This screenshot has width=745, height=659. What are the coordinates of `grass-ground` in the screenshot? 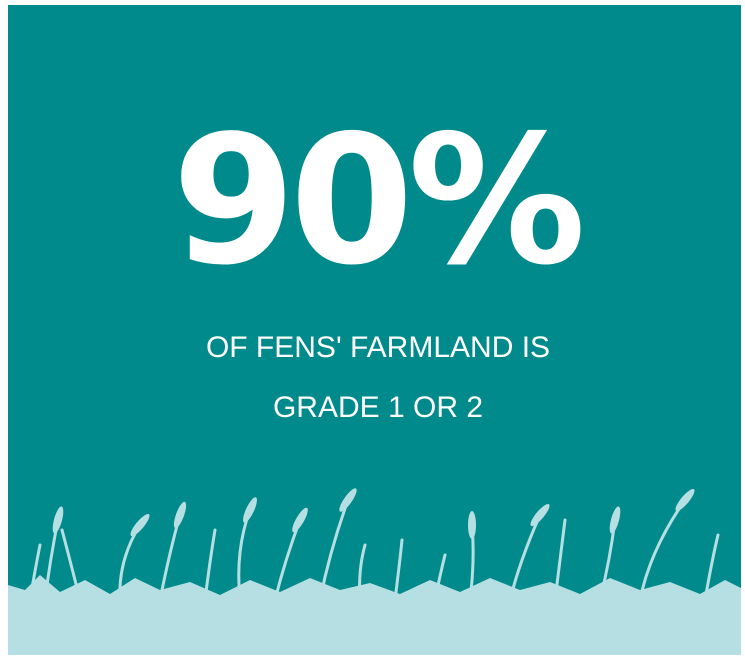 It's located at (374, 615).